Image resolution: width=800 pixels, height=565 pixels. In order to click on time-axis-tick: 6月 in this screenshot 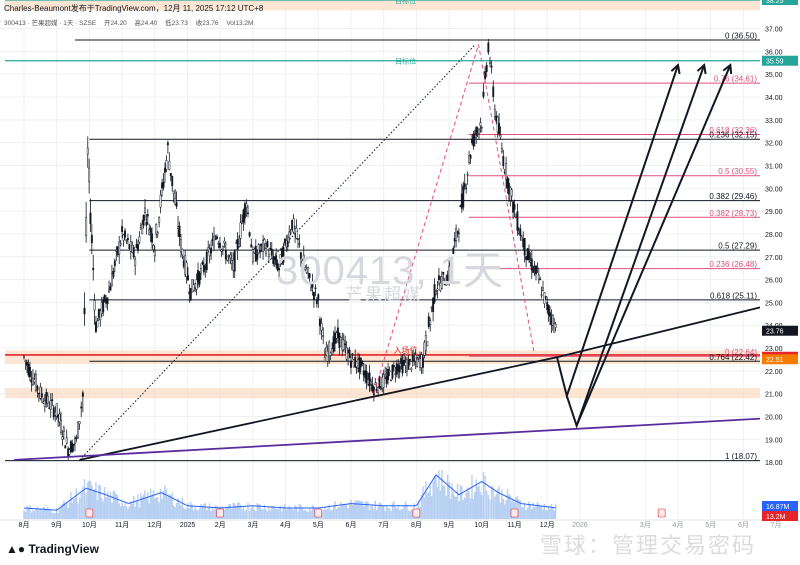, I will do `click(743, 525)`.